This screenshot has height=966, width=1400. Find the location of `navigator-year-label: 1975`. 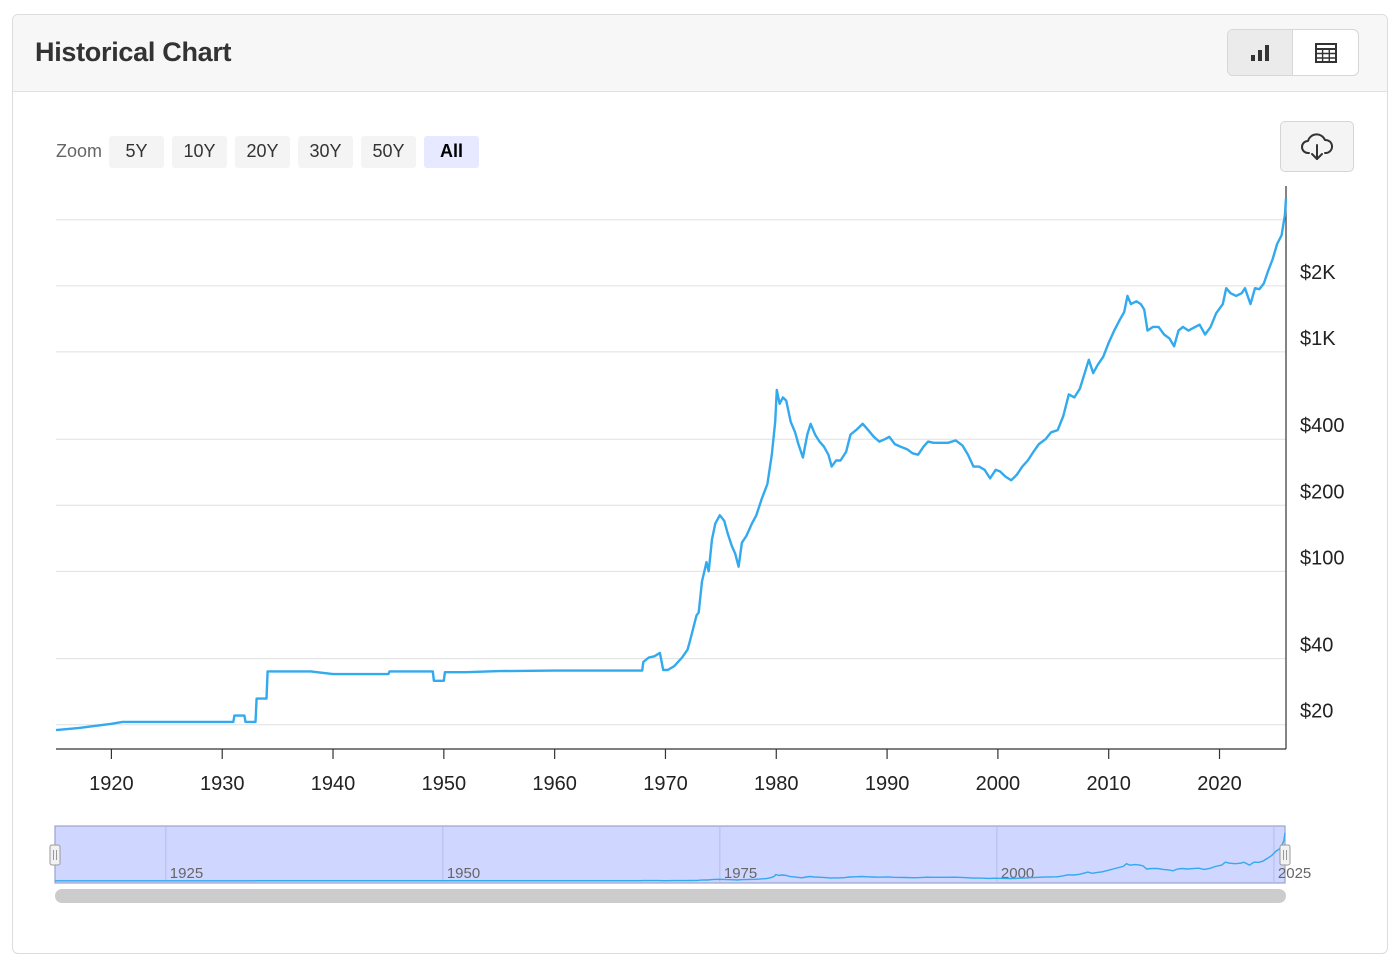

navigator-year-label: 1975 is located at coordinates (740, 873).